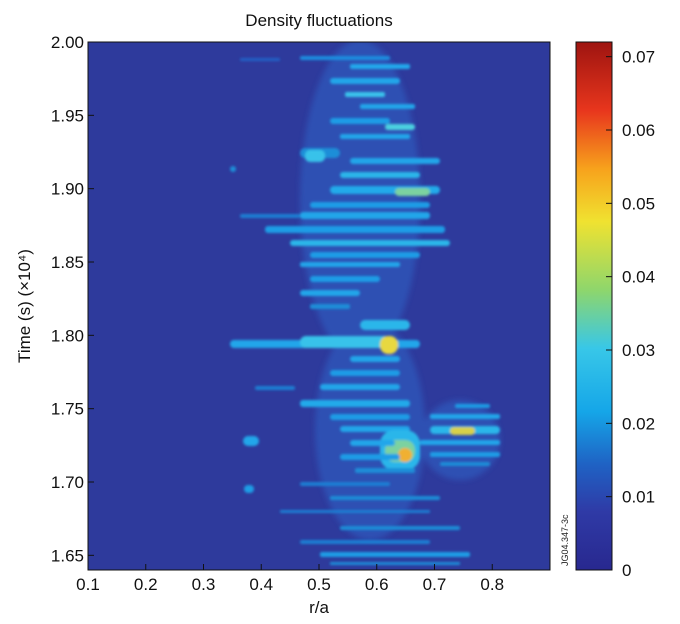 Image resolution: width=680 pixels, height=624 pixels. I want to click on colorbar-tick-label: 0, so click(626, 570).